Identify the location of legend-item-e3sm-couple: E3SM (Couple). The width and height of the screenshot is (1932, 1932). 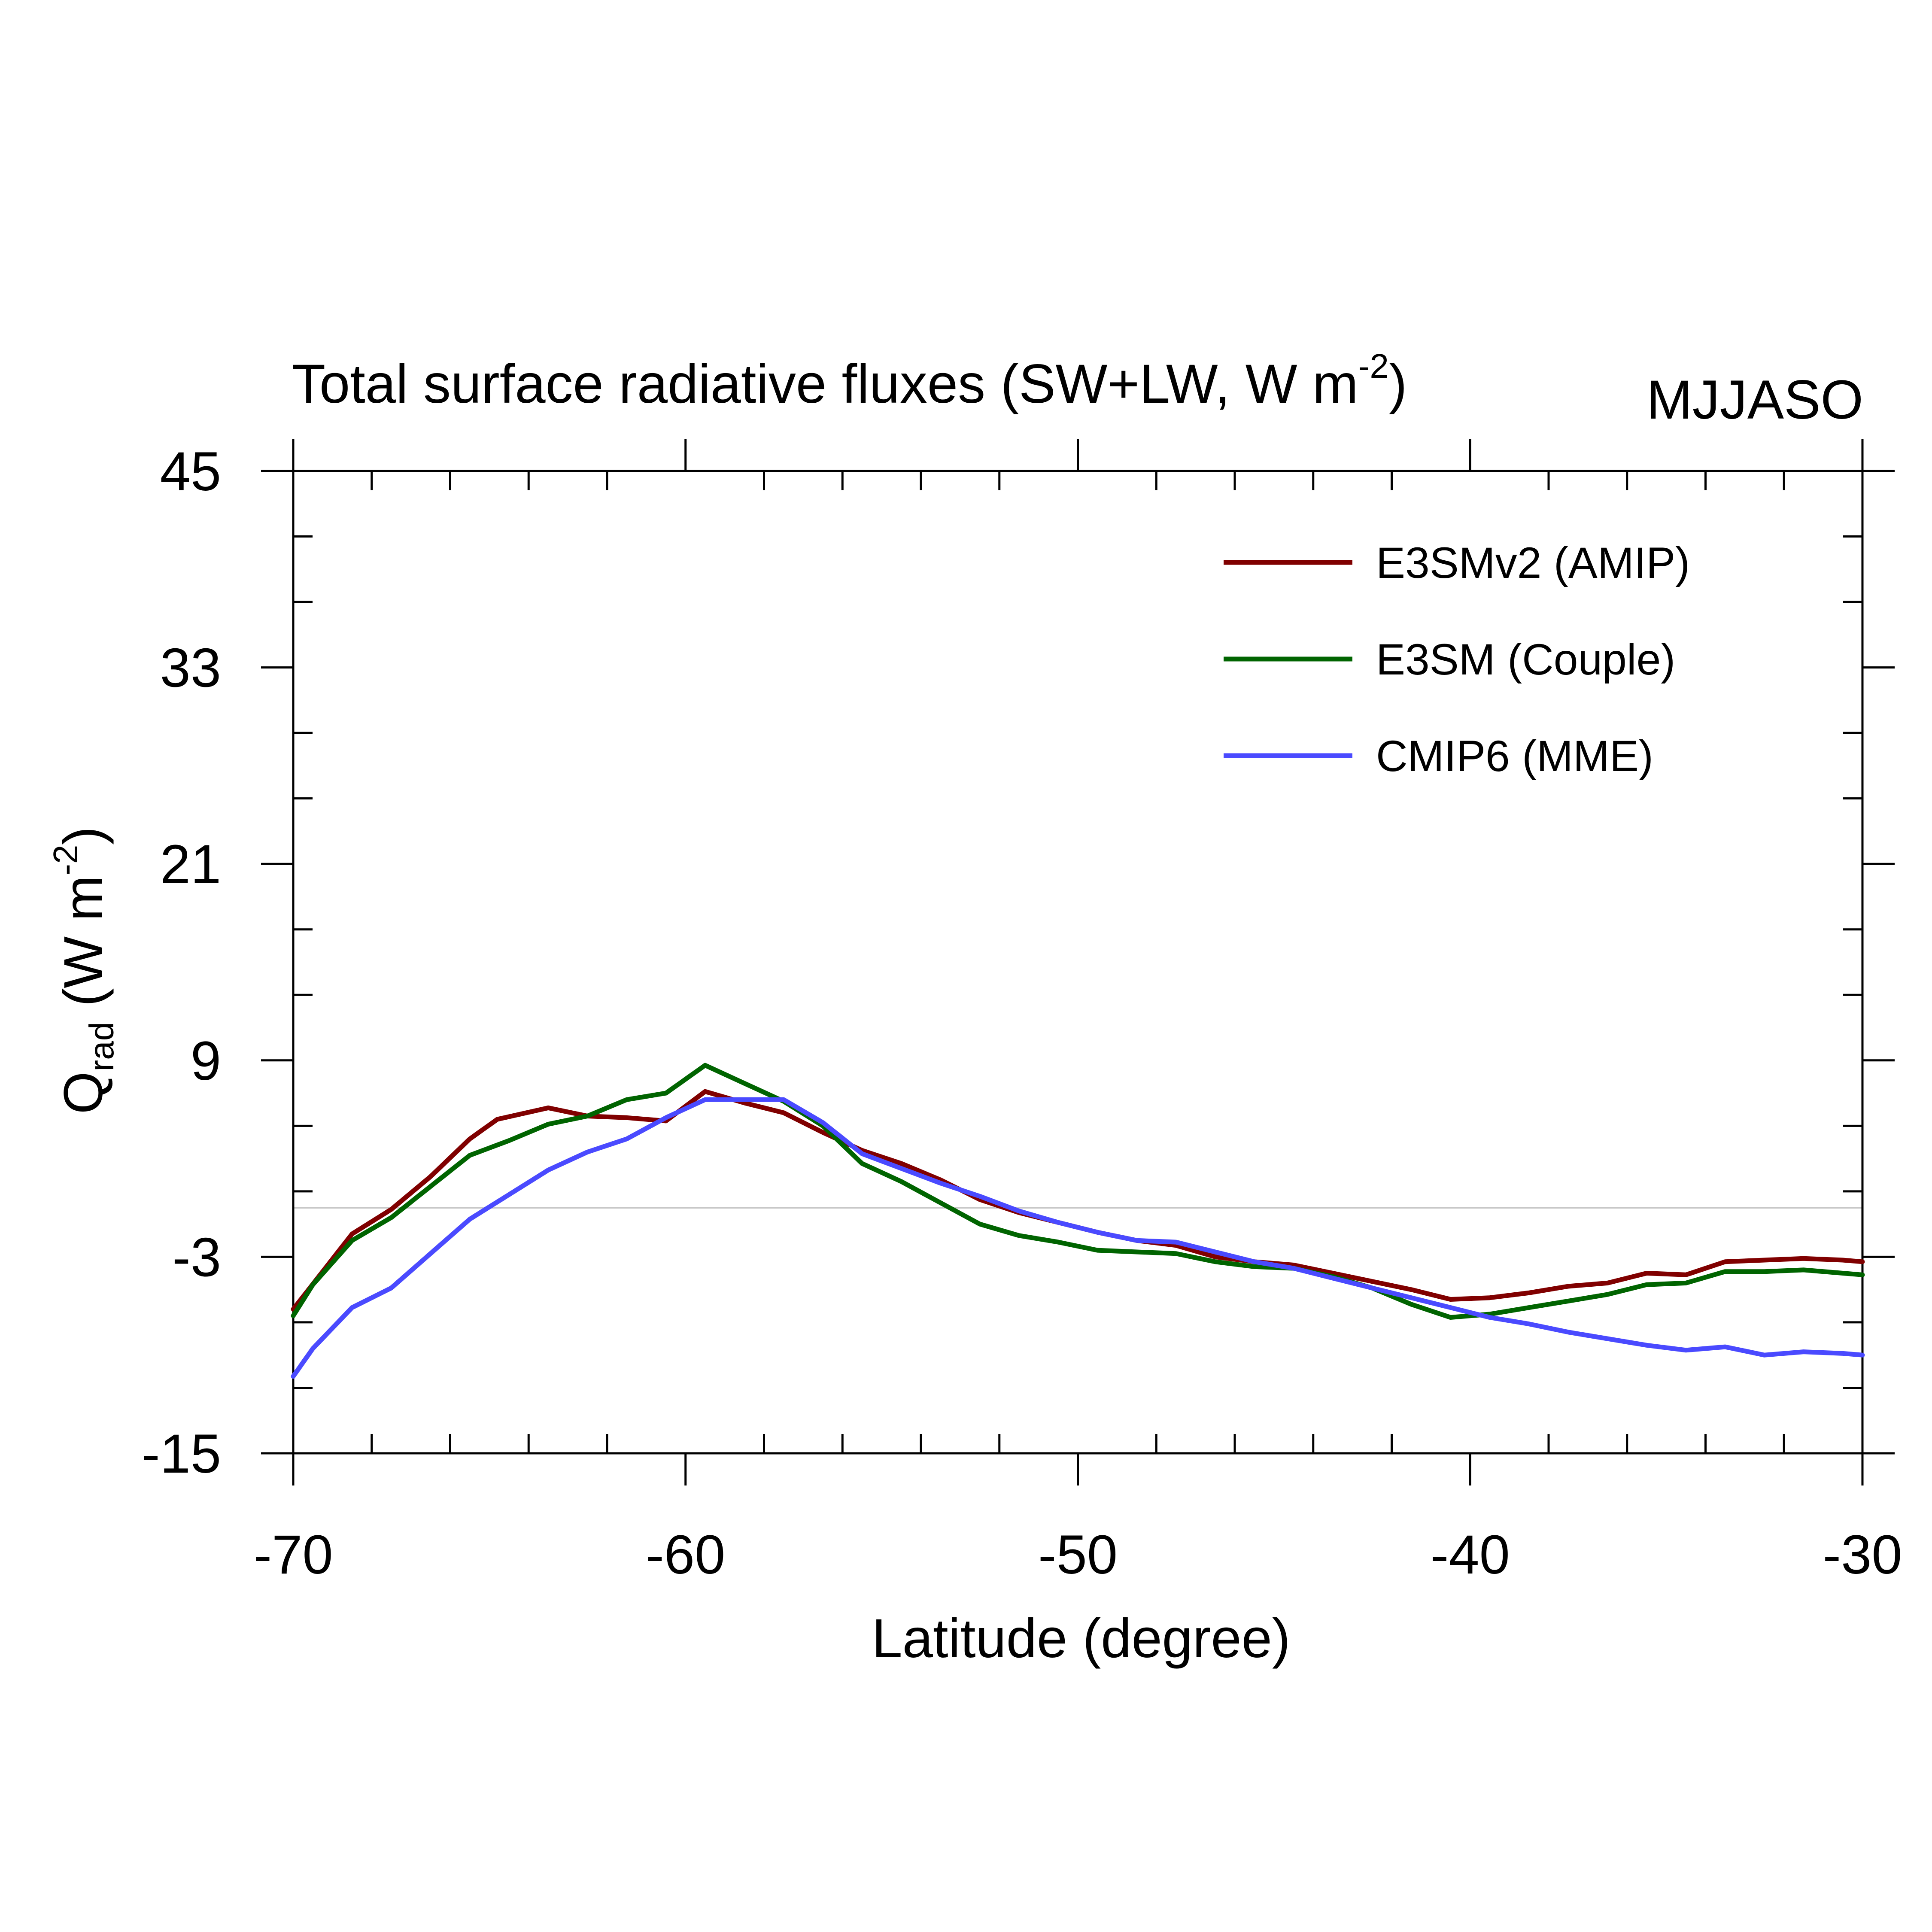
(1449, 660).